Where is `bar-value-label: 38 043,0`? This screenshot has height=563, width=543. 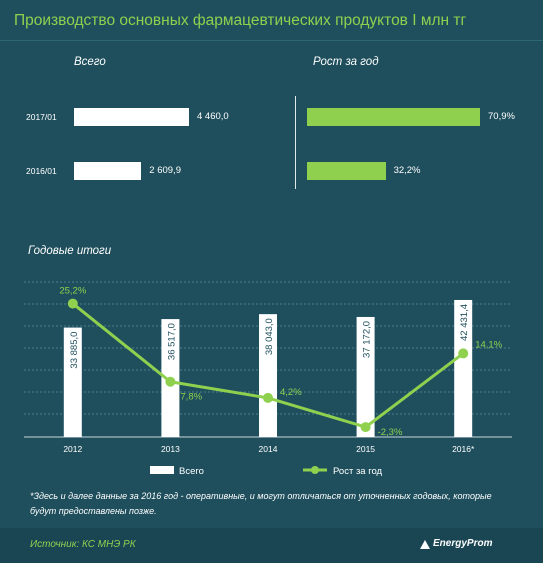
bar-value-label: 38 043,0 is located at coordinates (269, 336).